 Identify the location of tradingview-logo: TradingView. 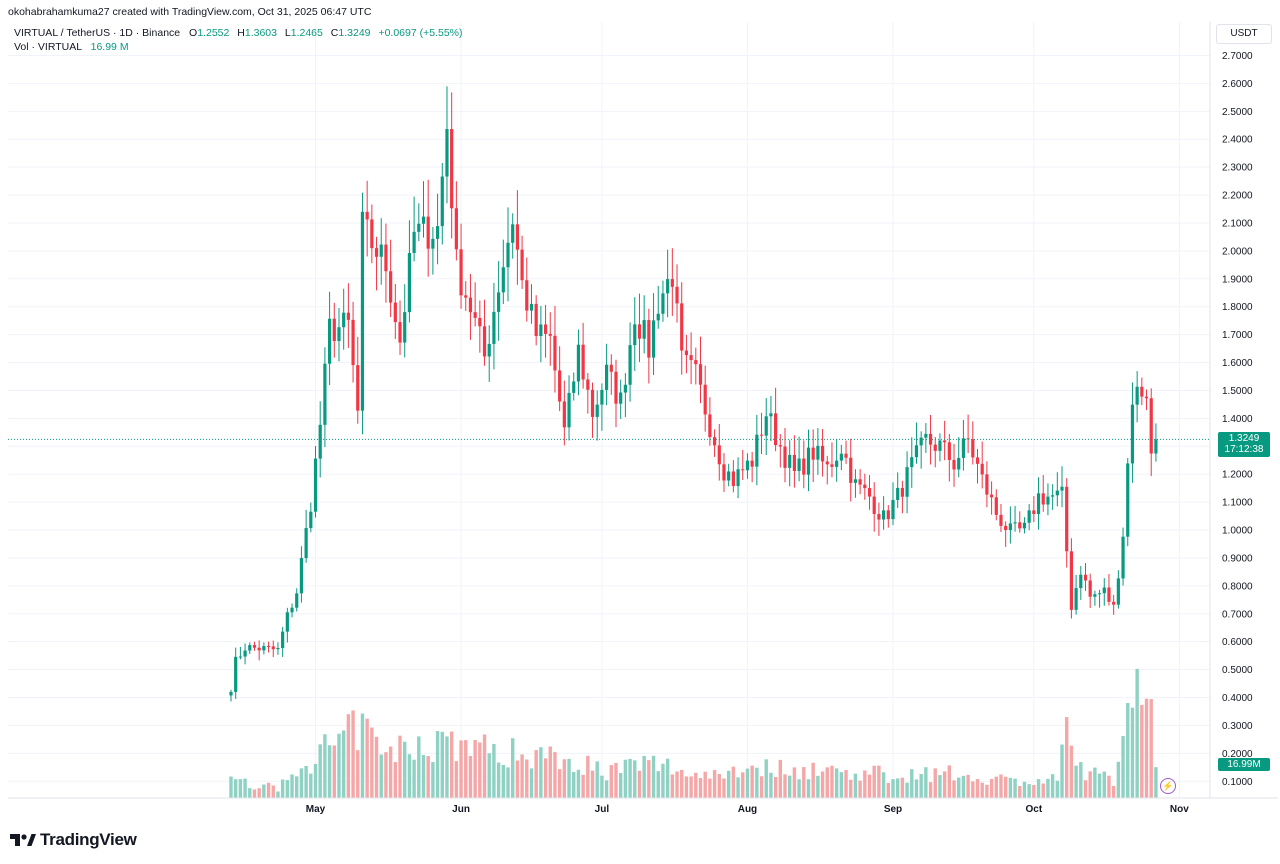
(73, 840).